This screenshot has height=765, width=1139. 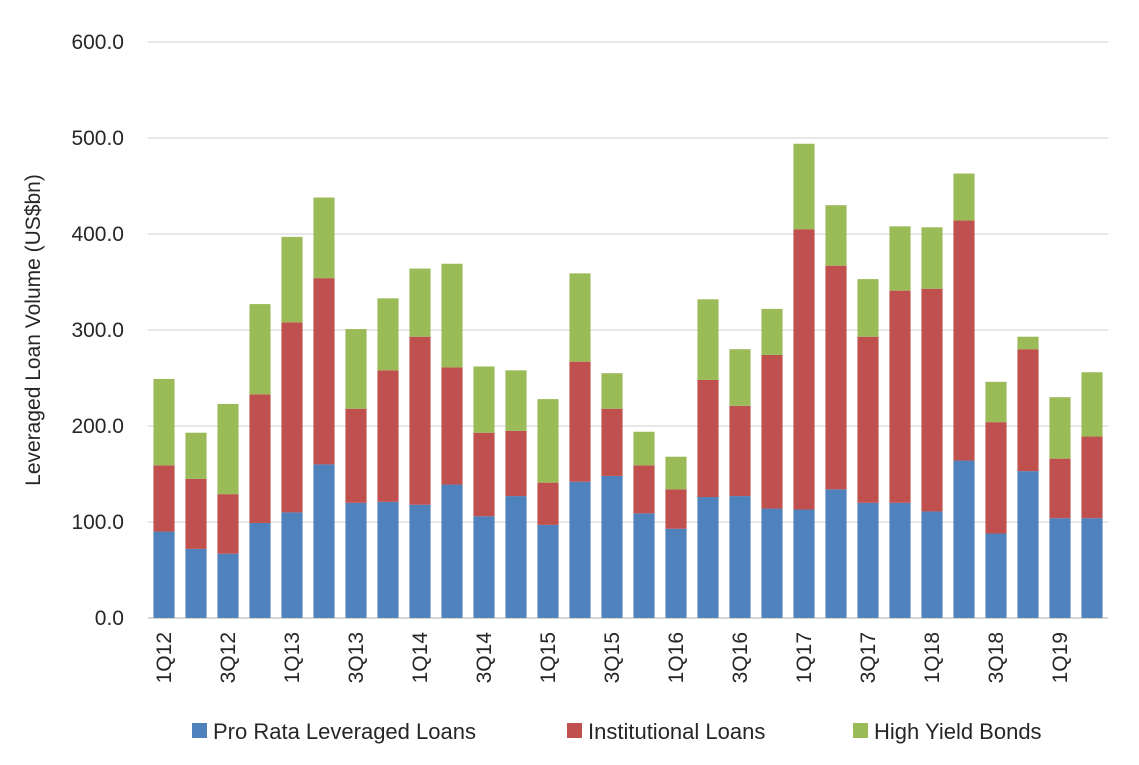 What do you see at coordinates (932, 657) in the screenshot?
I see `x-tick-label: 1Q18` at bounding box center [932, 657].